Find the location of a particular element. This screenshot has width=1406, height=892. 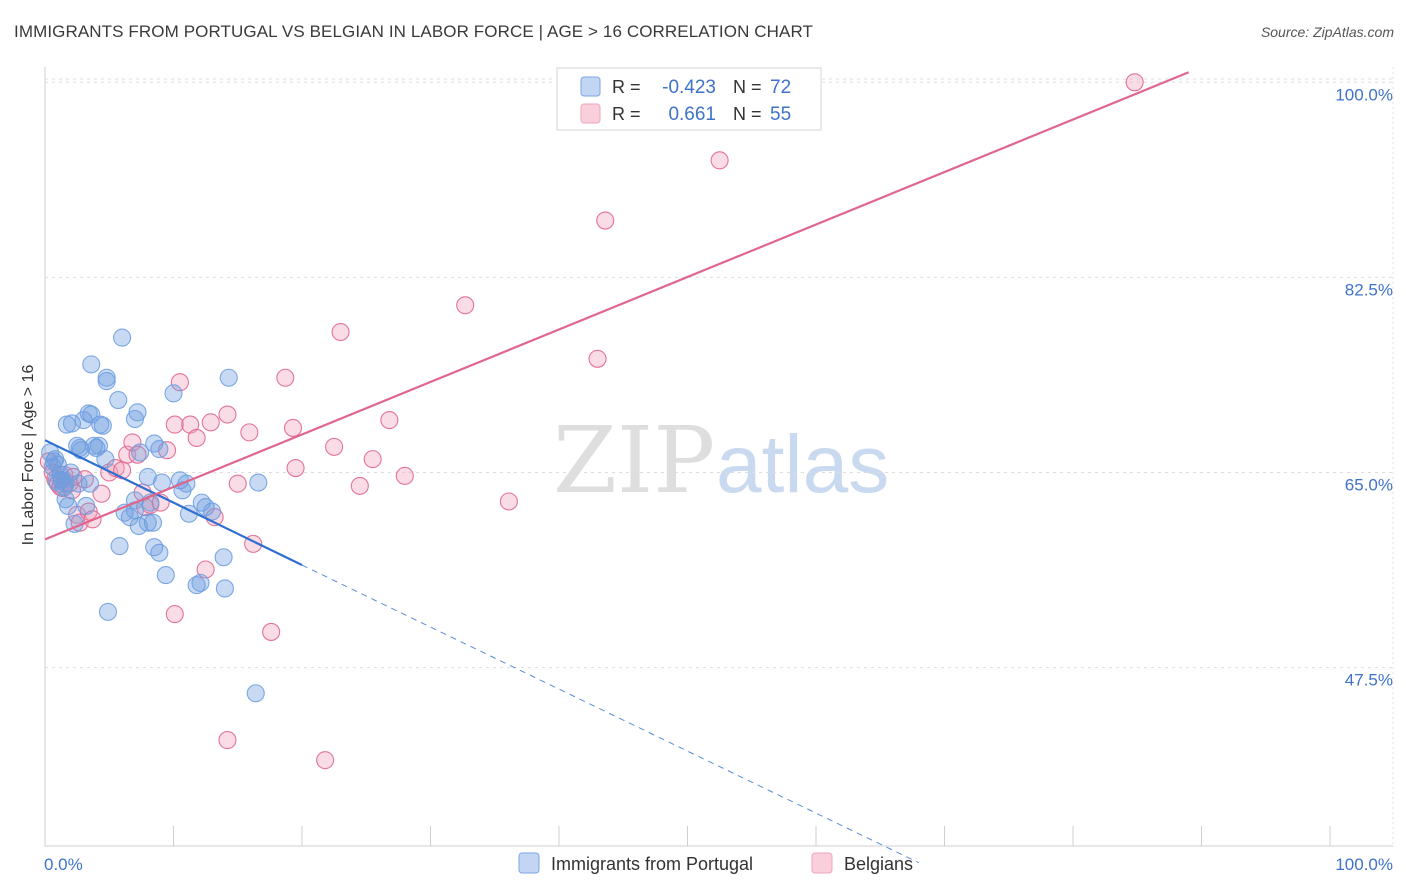

legend-box is located at coordinates (689, 99).